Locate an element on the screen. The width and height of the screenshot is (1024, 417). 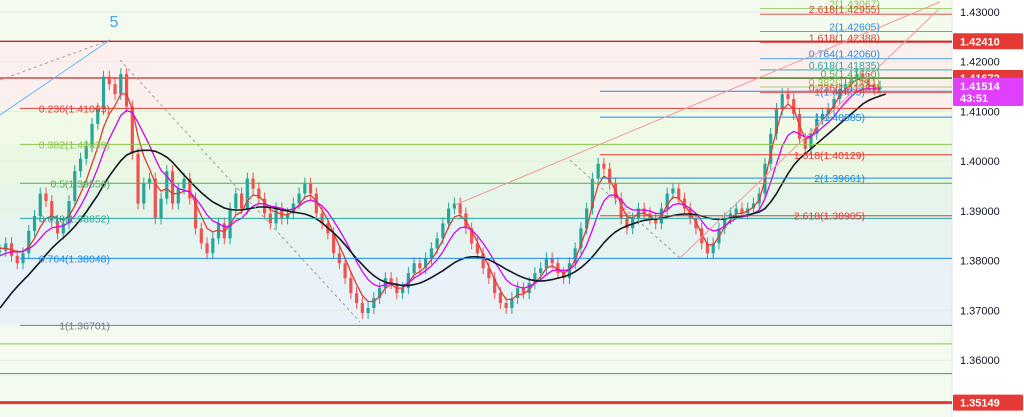
fib-extension-label: 2(1.39661) is located at coordinates (839, 179).